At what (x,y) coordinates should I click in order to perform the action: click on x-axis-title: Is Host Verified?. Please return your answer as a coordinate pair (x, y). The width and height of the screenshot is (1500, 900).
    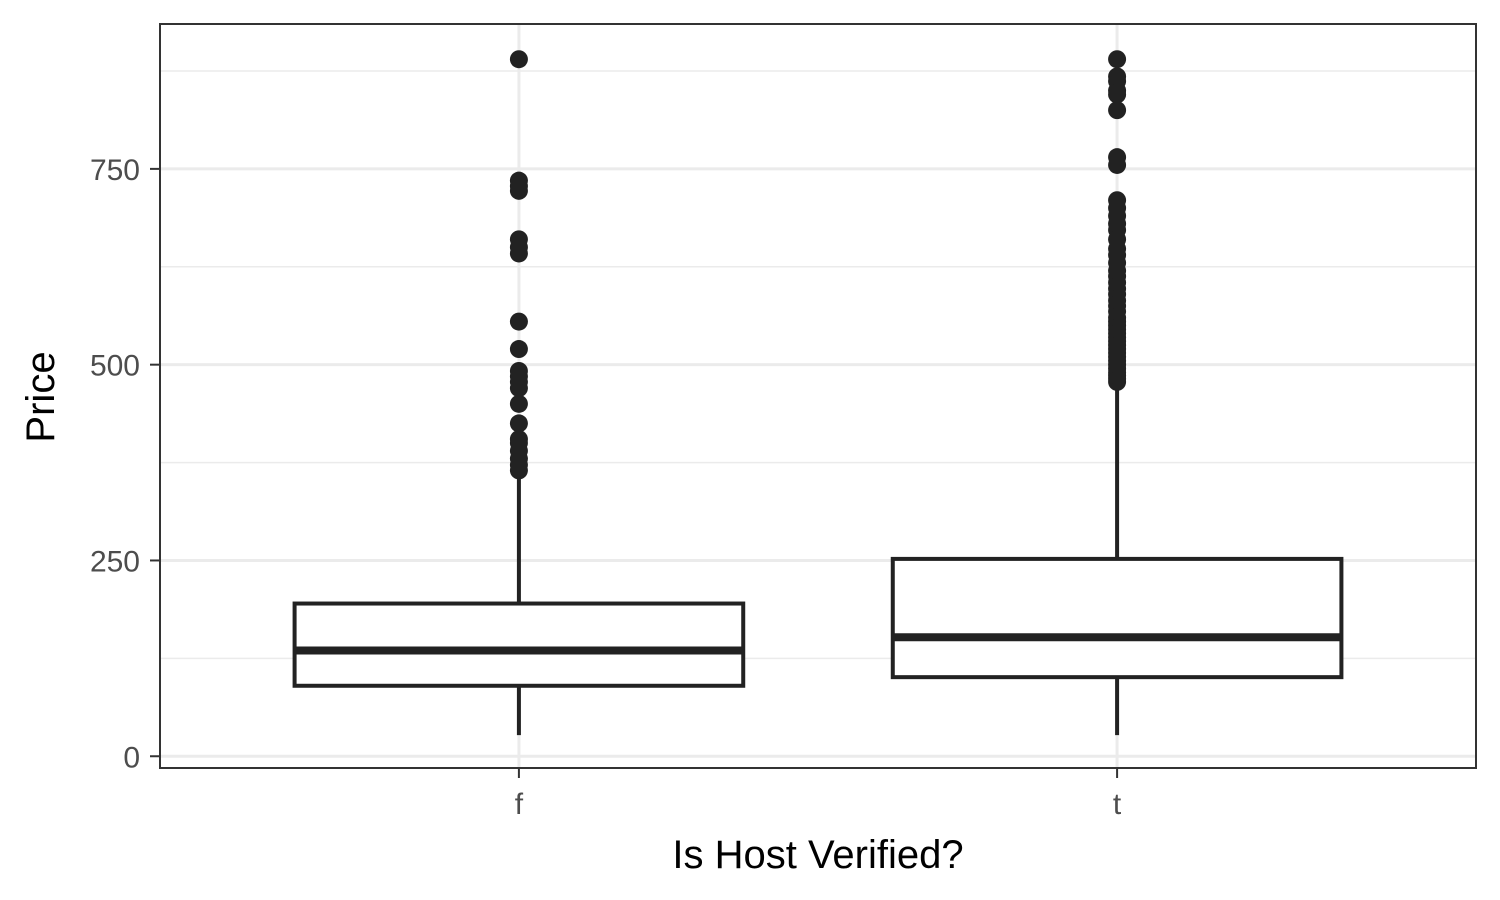
    Looking at the image, I should click on (817, 855).